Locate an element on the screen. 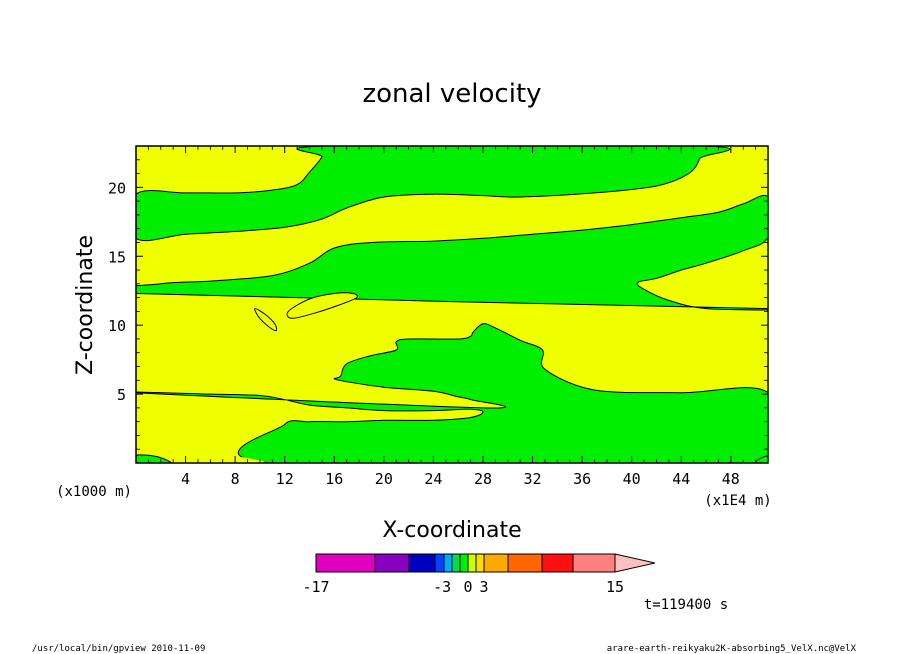 This screenshot has height=654, width=904. x-tick-label: 20 is located at coordinates (384, 479).